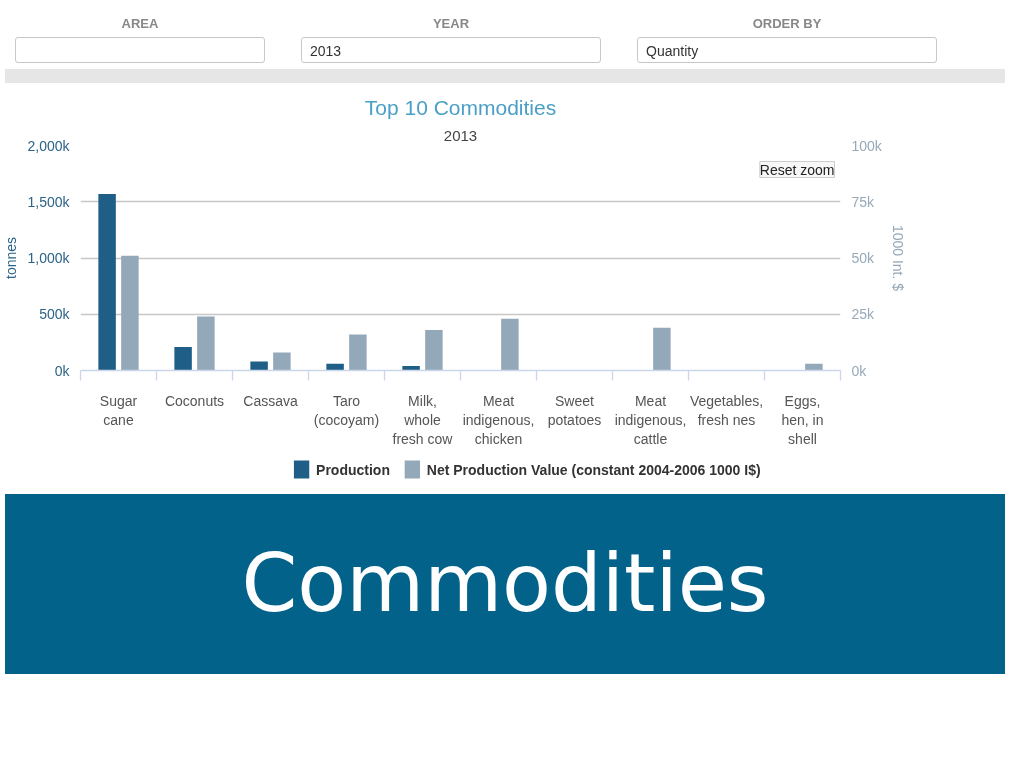 The width and height of the screenshot is (1024, 768). Describe the element at coordinates (460, 107) in the screenshot. I see `chart-title: Top 10 Commodities` at that location.